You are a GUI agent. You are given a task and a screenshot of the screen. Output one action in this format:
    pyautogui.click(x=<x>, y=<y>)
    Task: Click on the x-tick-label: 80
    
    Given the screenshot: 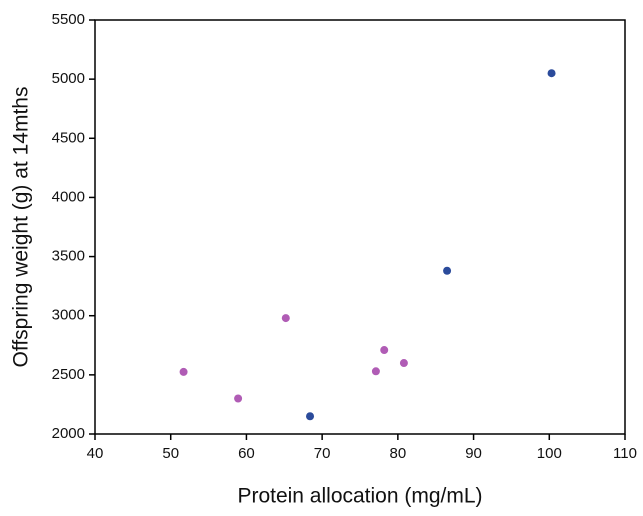 What is the action you would take?
    pyautogui.click(x=398, y=453)
    